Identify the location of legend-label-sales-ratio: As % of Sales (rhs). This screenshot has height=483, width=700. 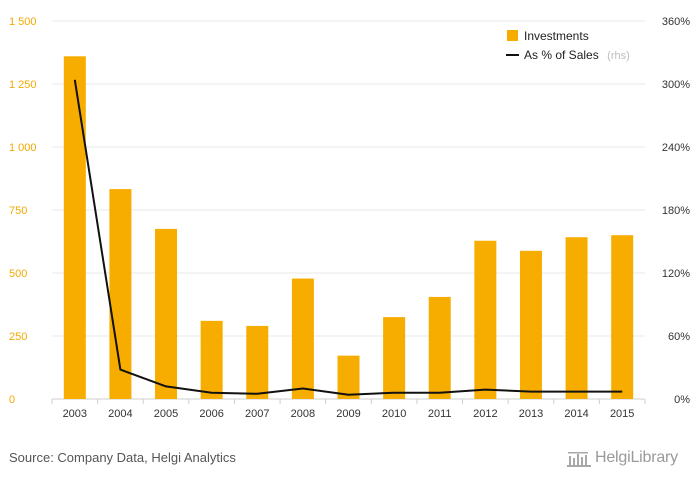
(577, 54).